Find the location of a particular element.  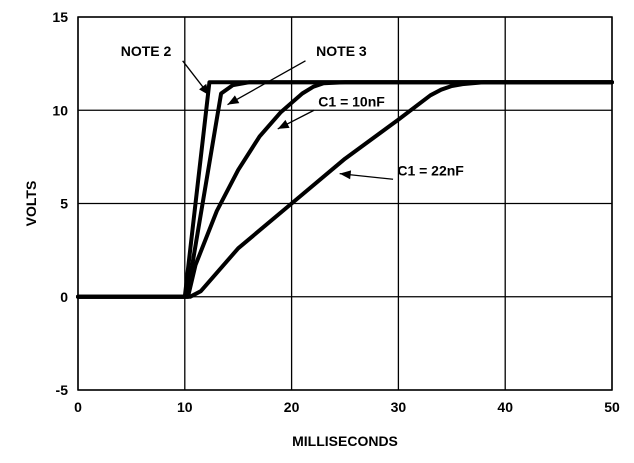

annotation-label: NOTE 2 is located at coordinates (146, 51).